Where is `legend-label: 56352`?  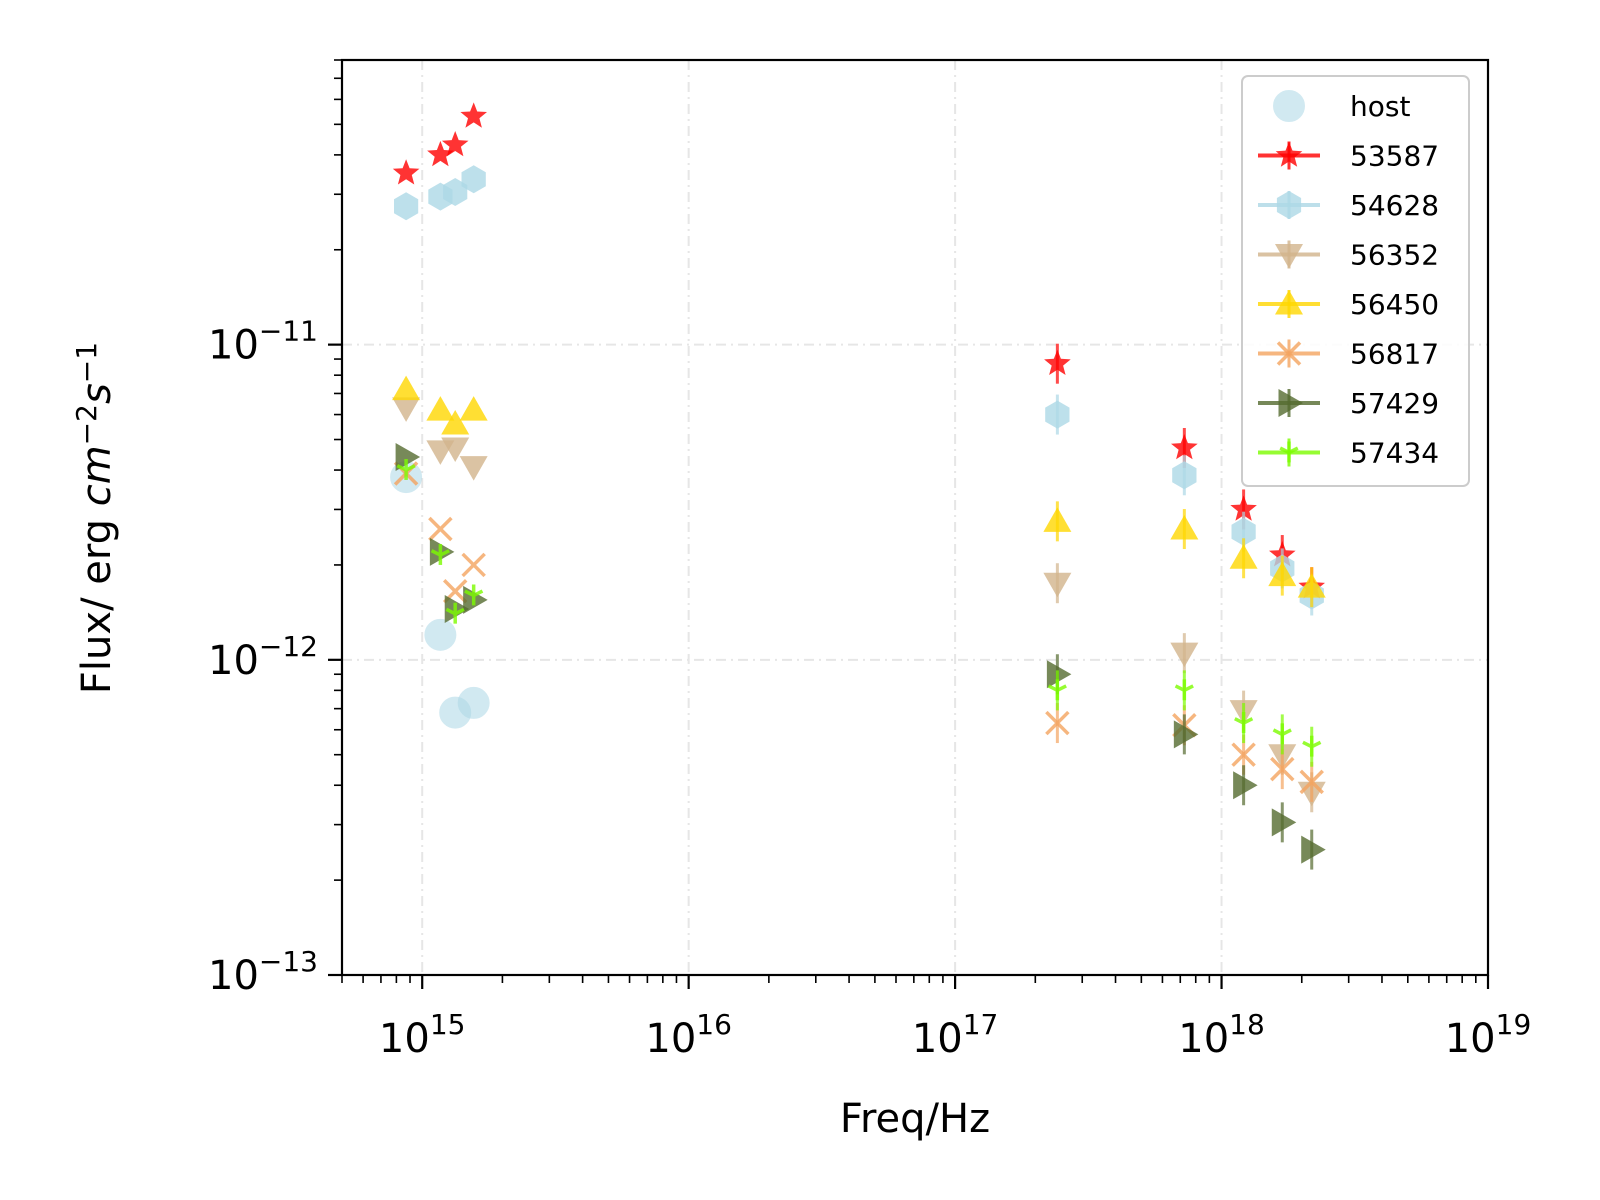
legend-label: 56352 is located at coordinates (1394, 255).